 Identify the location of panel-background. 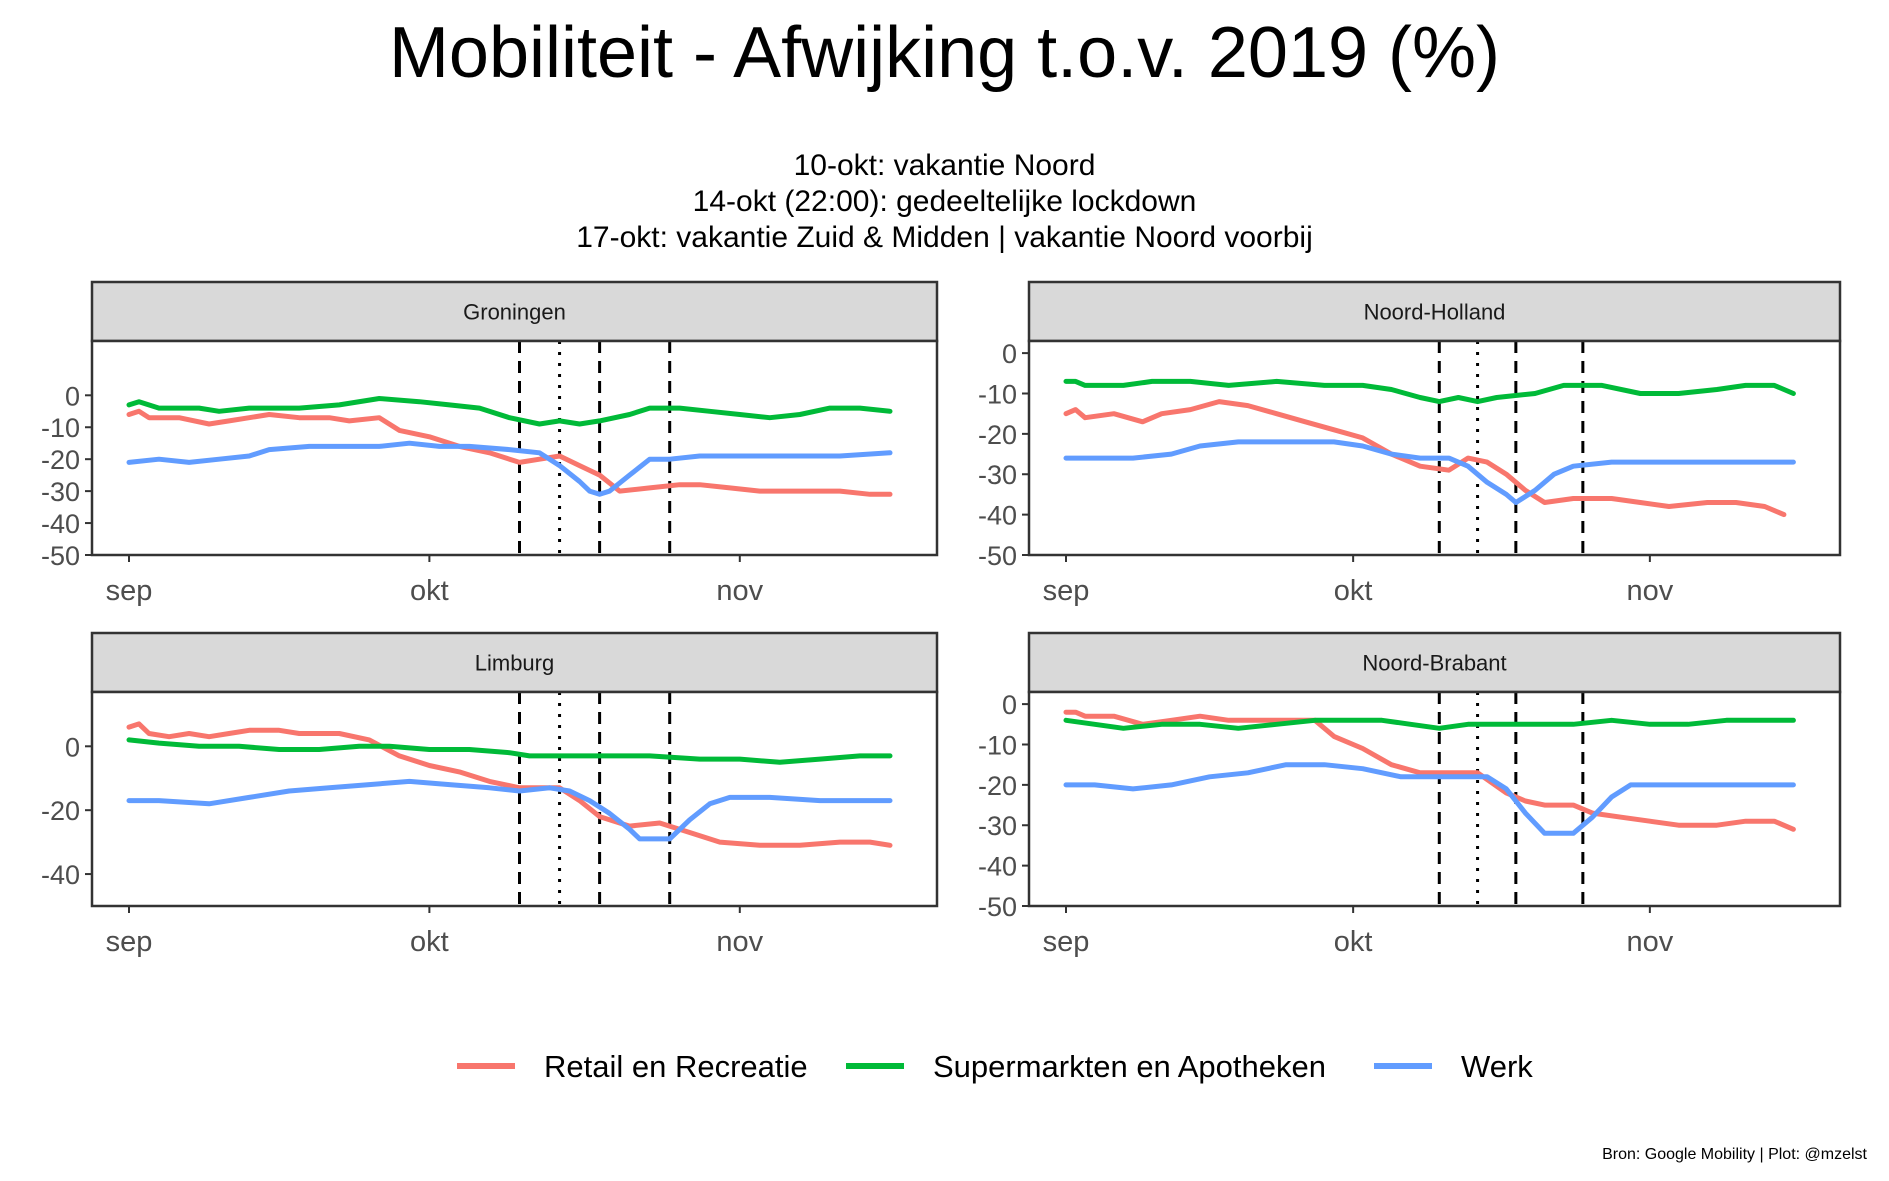
(1434, 448).